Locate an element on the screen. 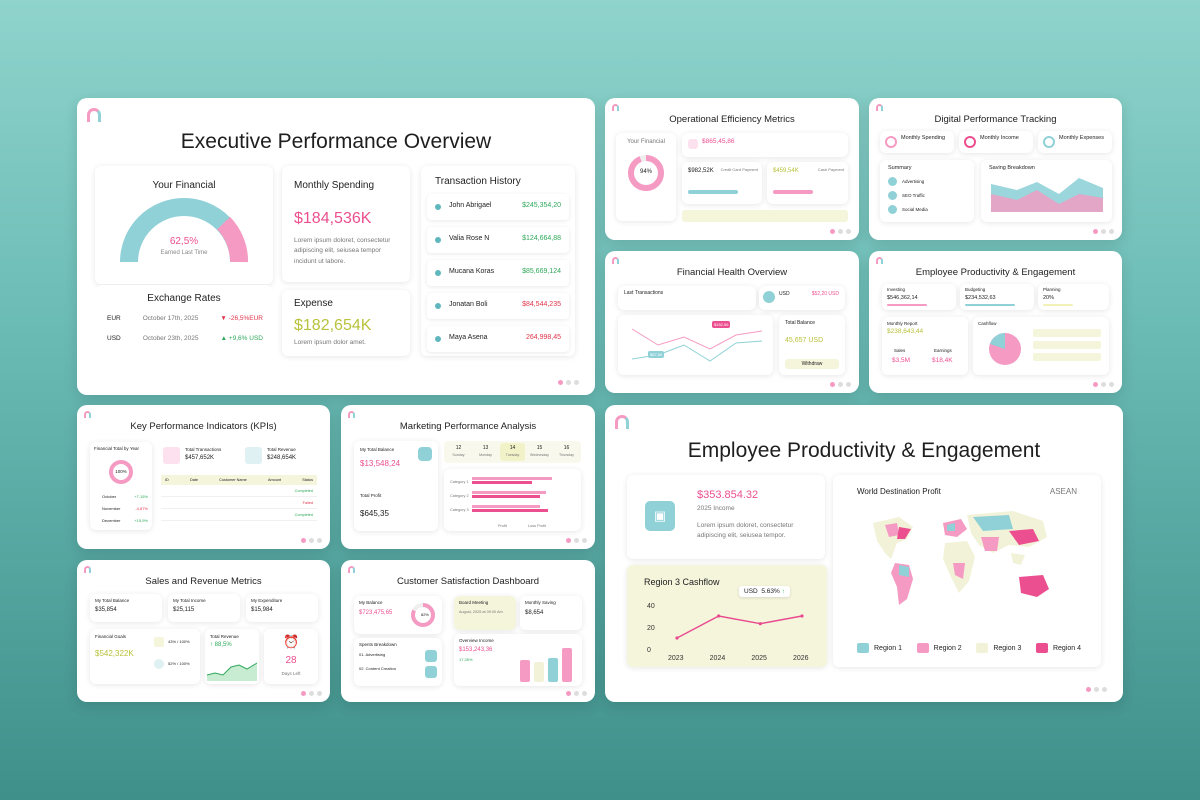  transaction-row: Mucana Koras $85,669,124 is located at coordinates (498, 273).